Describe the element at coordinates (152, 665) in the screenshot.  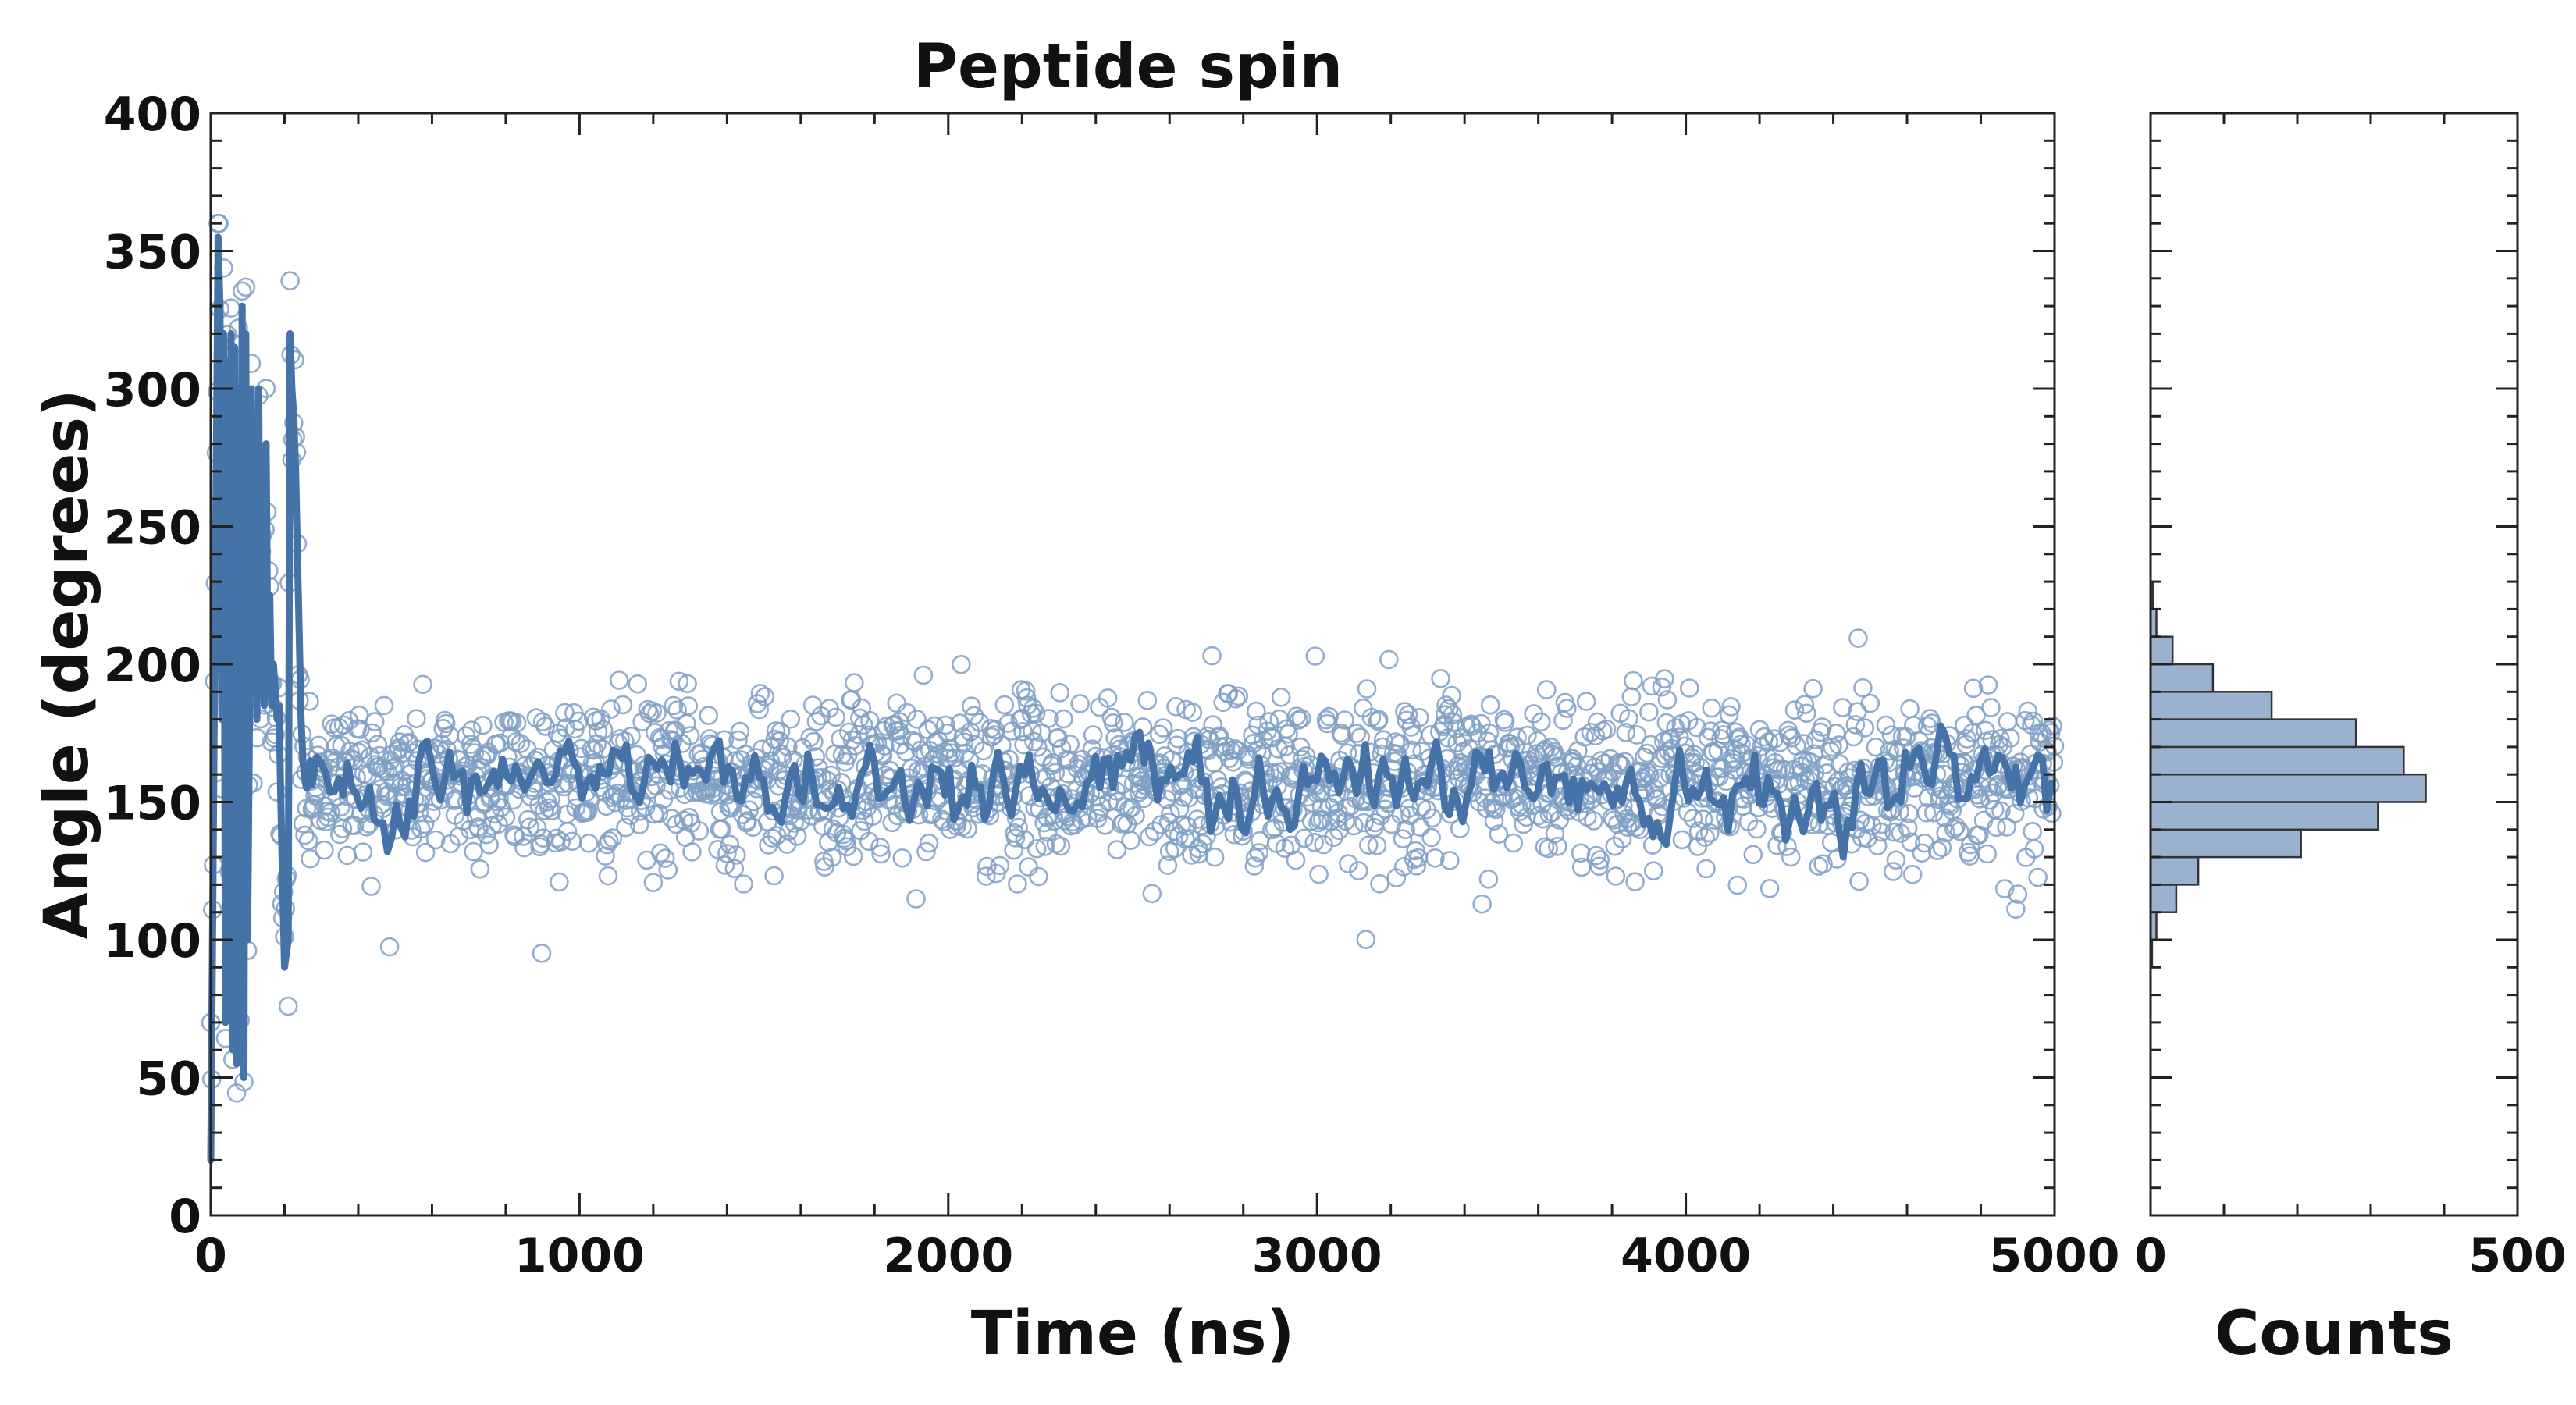
I see `y-tick-label: 200` at that location.